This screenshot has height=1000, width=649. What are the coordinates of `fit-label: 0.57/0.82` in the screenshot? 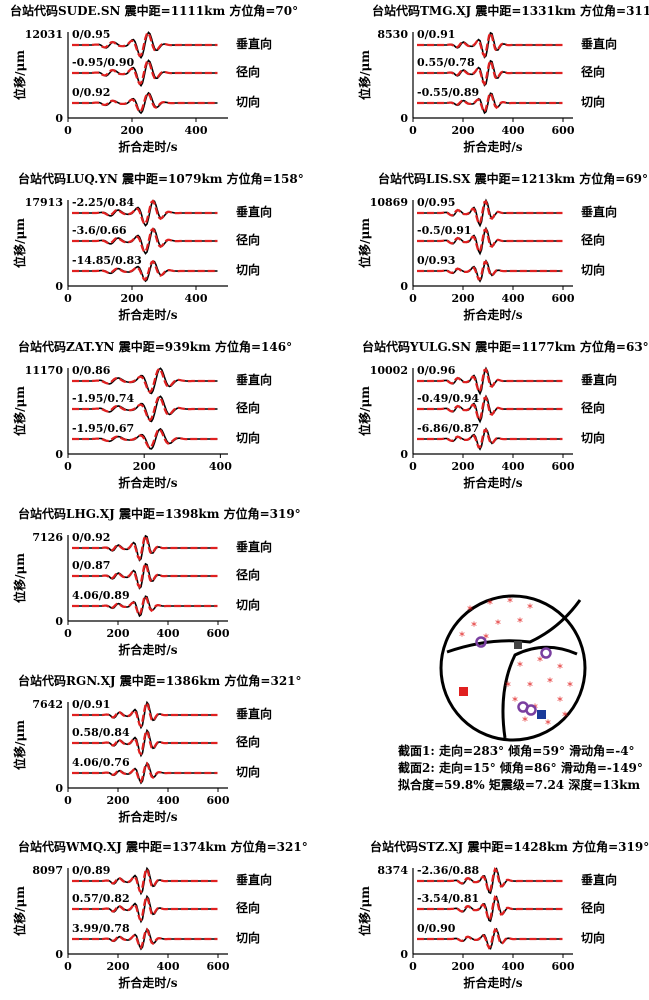 It's located at (101, 898).